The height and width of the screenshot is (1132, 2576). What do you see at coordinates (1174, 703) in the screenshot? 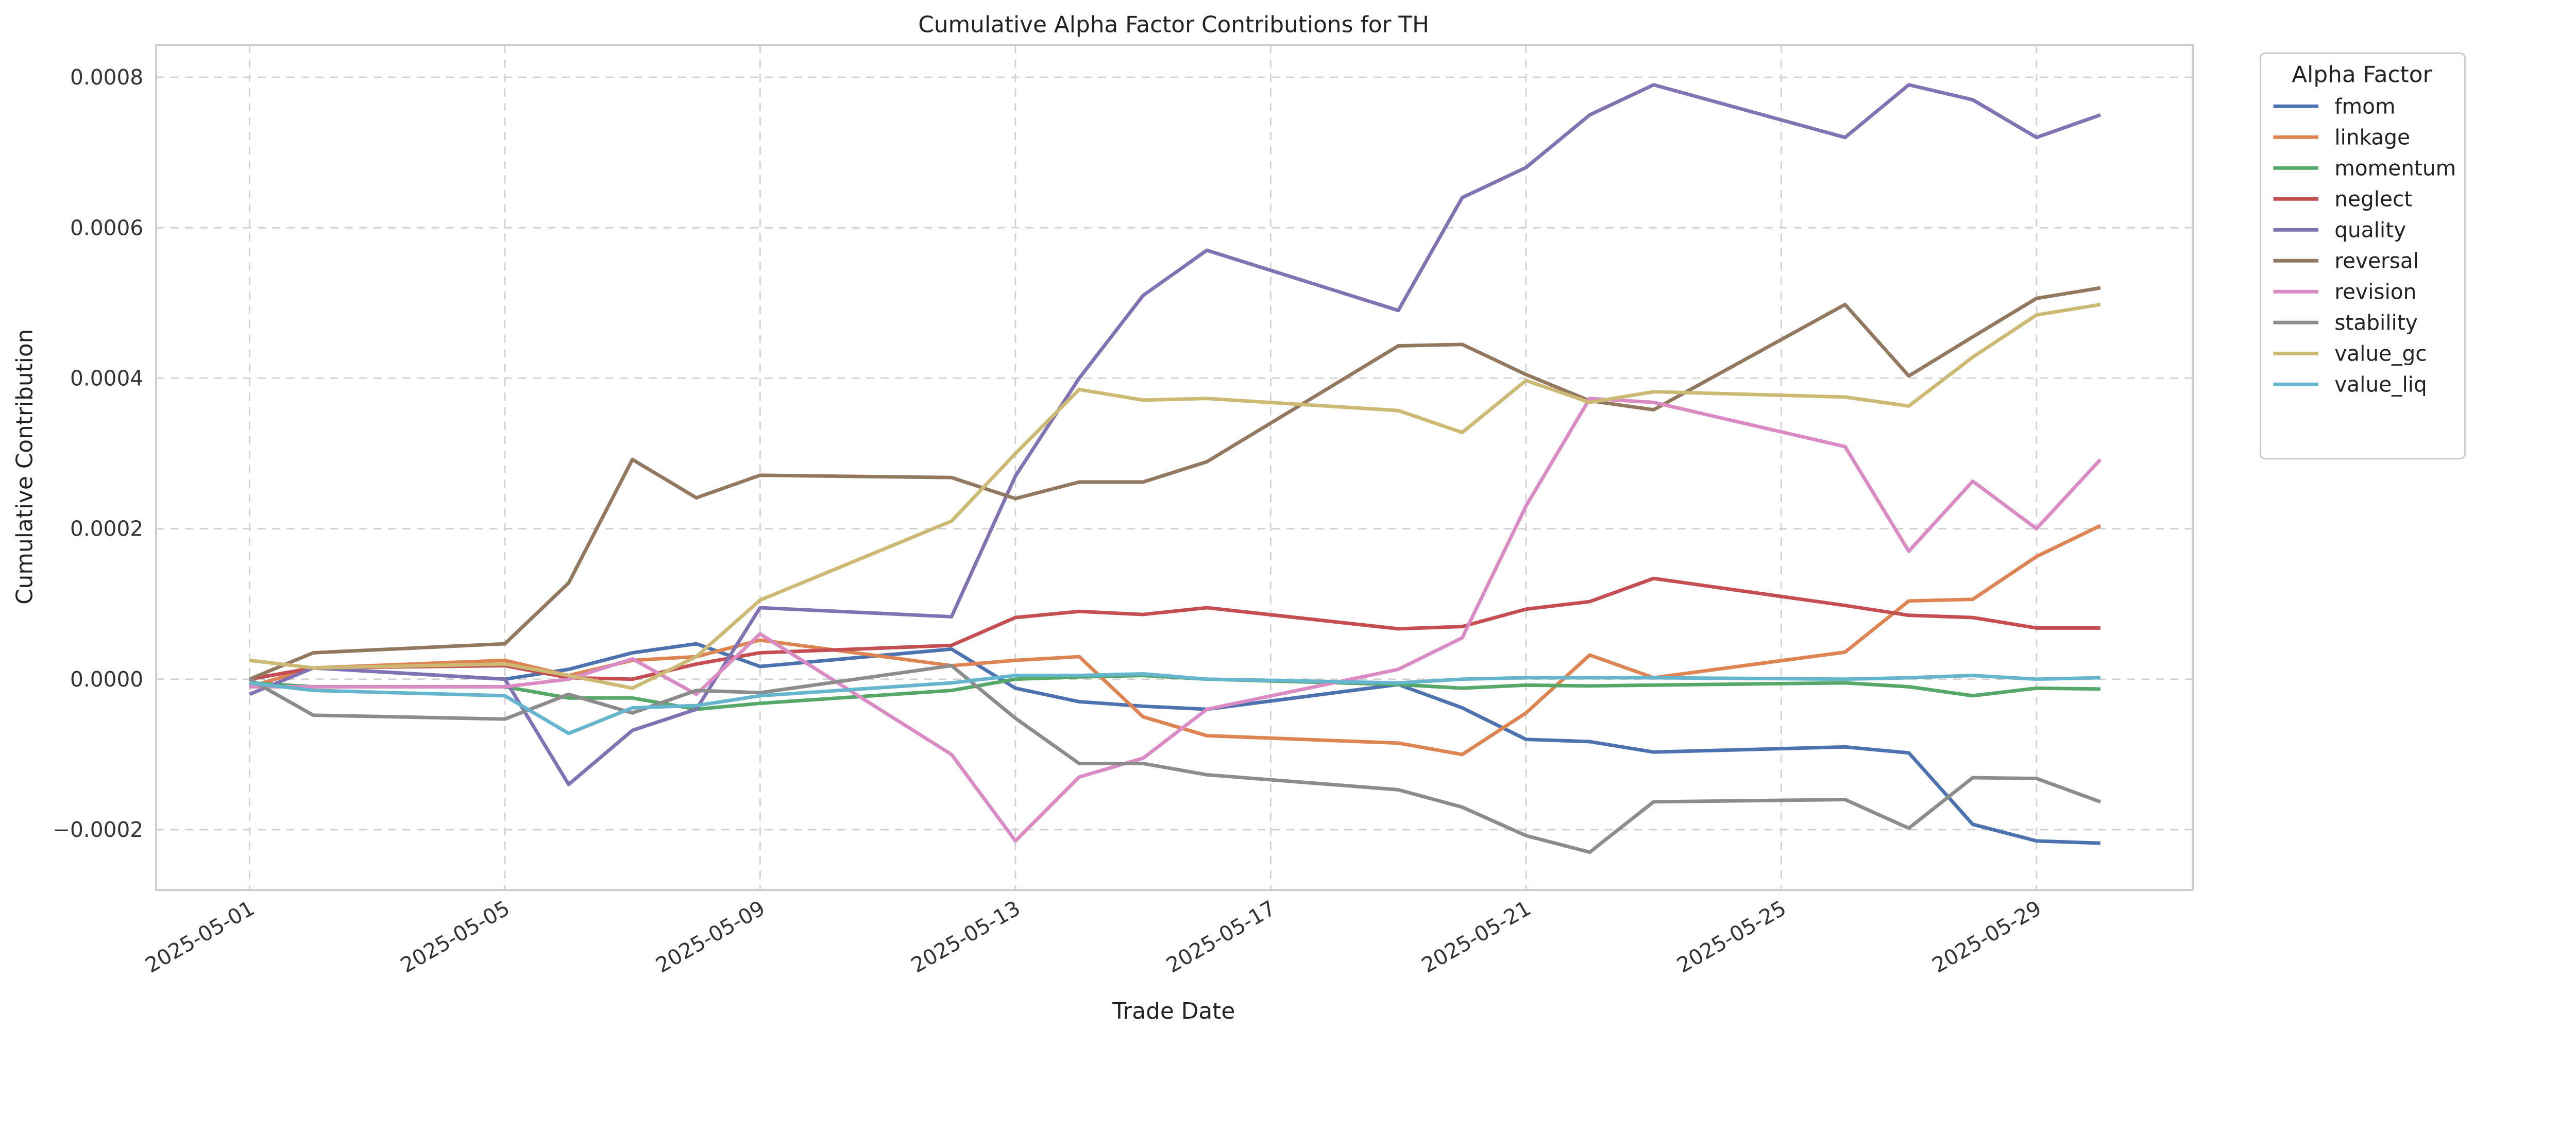
I see `series-line-value_liq` at bounding box center [1174, 703].